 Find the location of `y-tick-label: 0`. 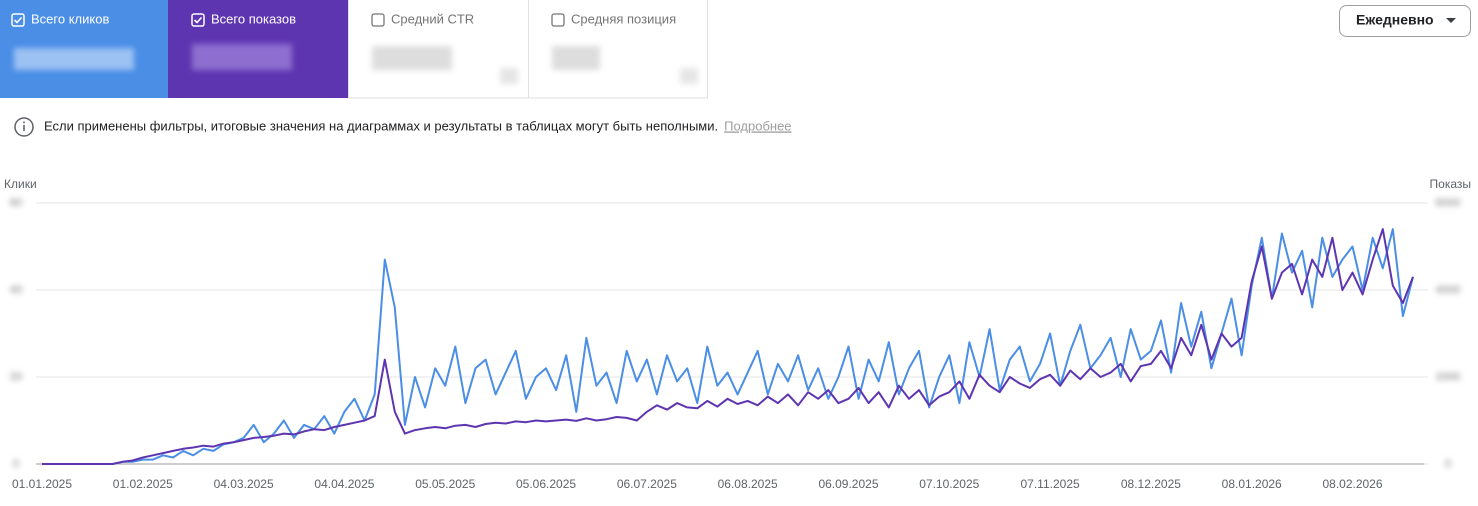

y-tick-label: 0 is located at coordinates (16, 464).